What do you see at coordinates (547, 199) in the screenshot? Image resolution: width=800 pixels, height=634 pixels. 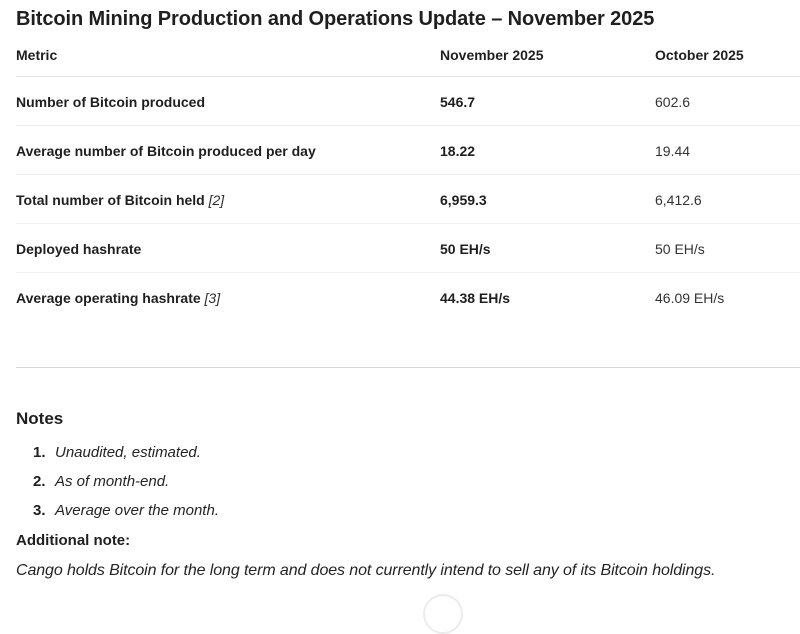 I see `value-november: 6,959.3` at bounding box center [547, 199].